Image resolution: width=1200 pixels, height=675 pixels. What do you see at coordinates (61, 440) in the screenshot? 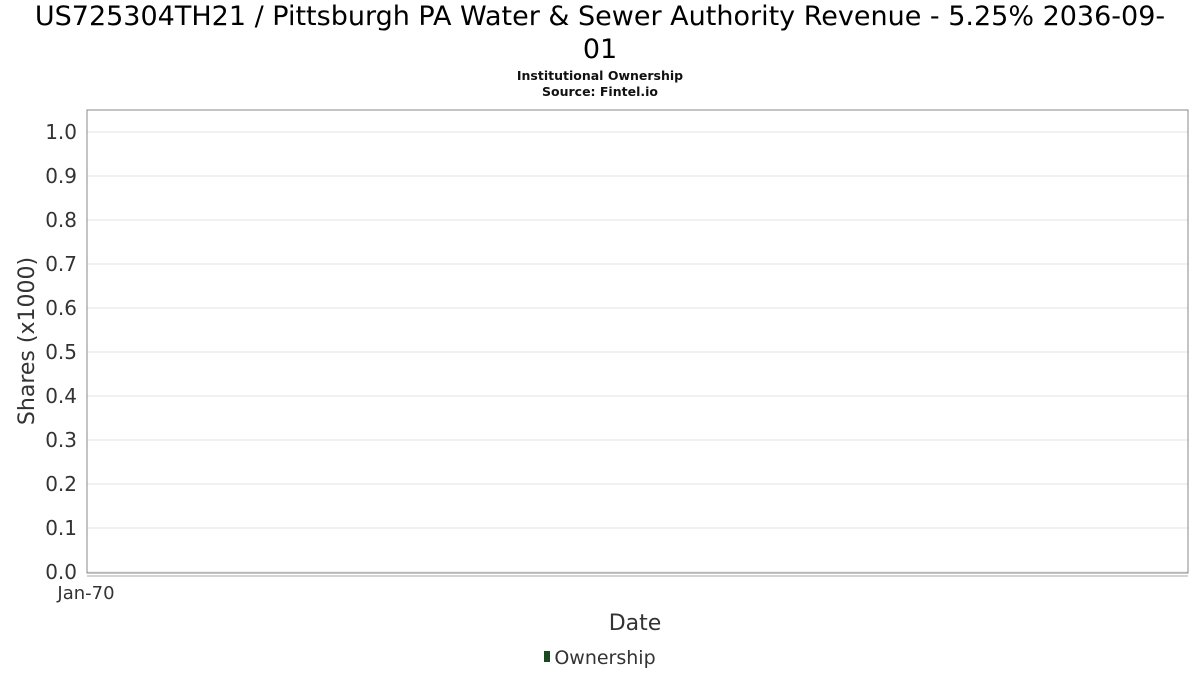
I see `y-tick-label: 0.3` at bounding box center [61, 440].